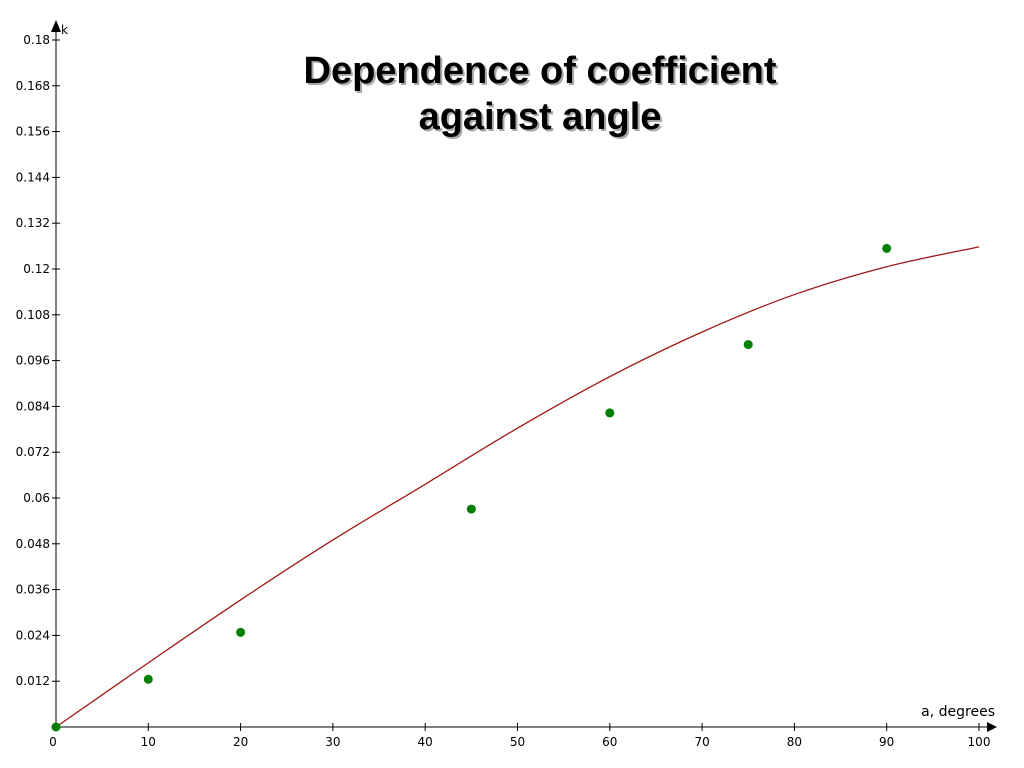  Describe the element at coordinates (701, 742) in the screenshot. I see `x-tick-label: 70` at that location.